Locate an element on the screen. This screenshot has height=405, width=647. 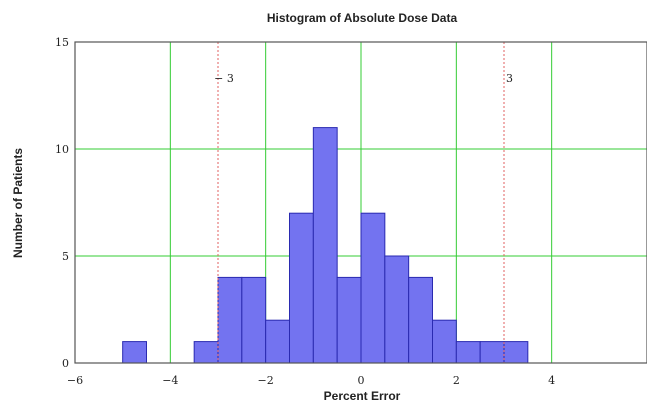
reference-label-0: − 3 is located at coordinates (224, 78).